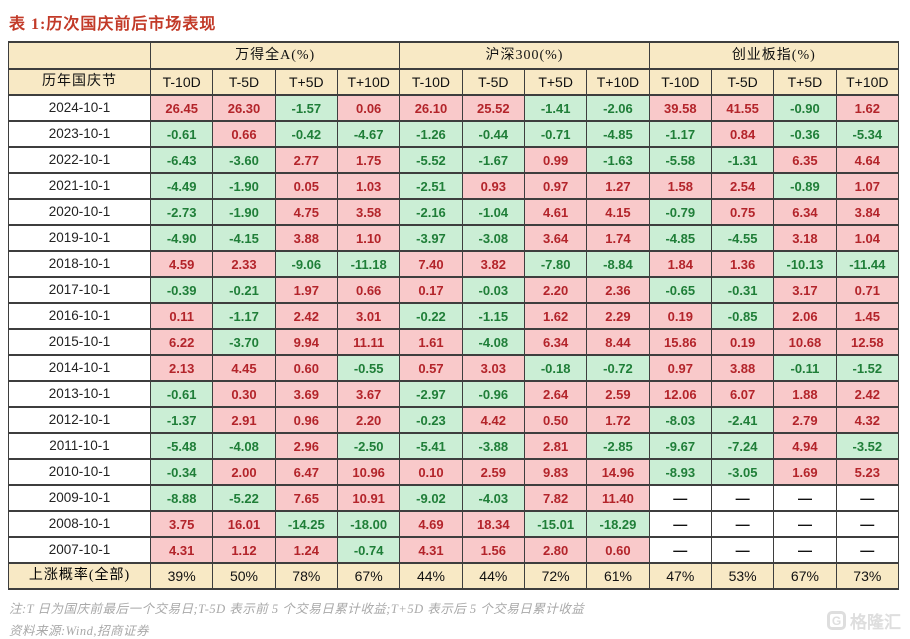  I want to click on value-cell: 9.83, so click(555, 472).